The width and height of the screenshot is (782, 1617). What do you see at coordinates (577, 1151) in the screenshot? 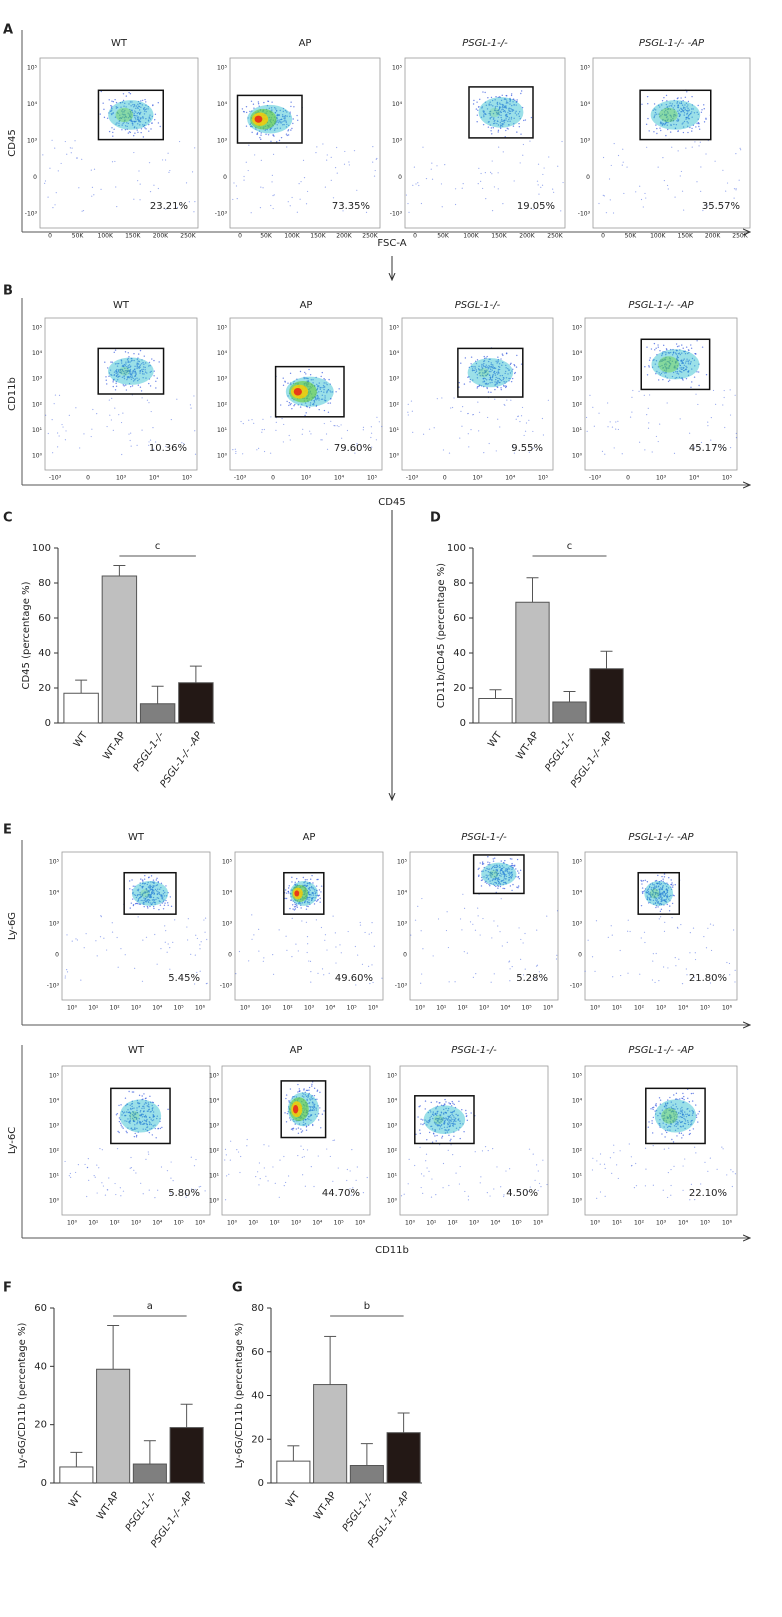
I see `y-tick-label: 10²` at bounding box center [577, 1151].